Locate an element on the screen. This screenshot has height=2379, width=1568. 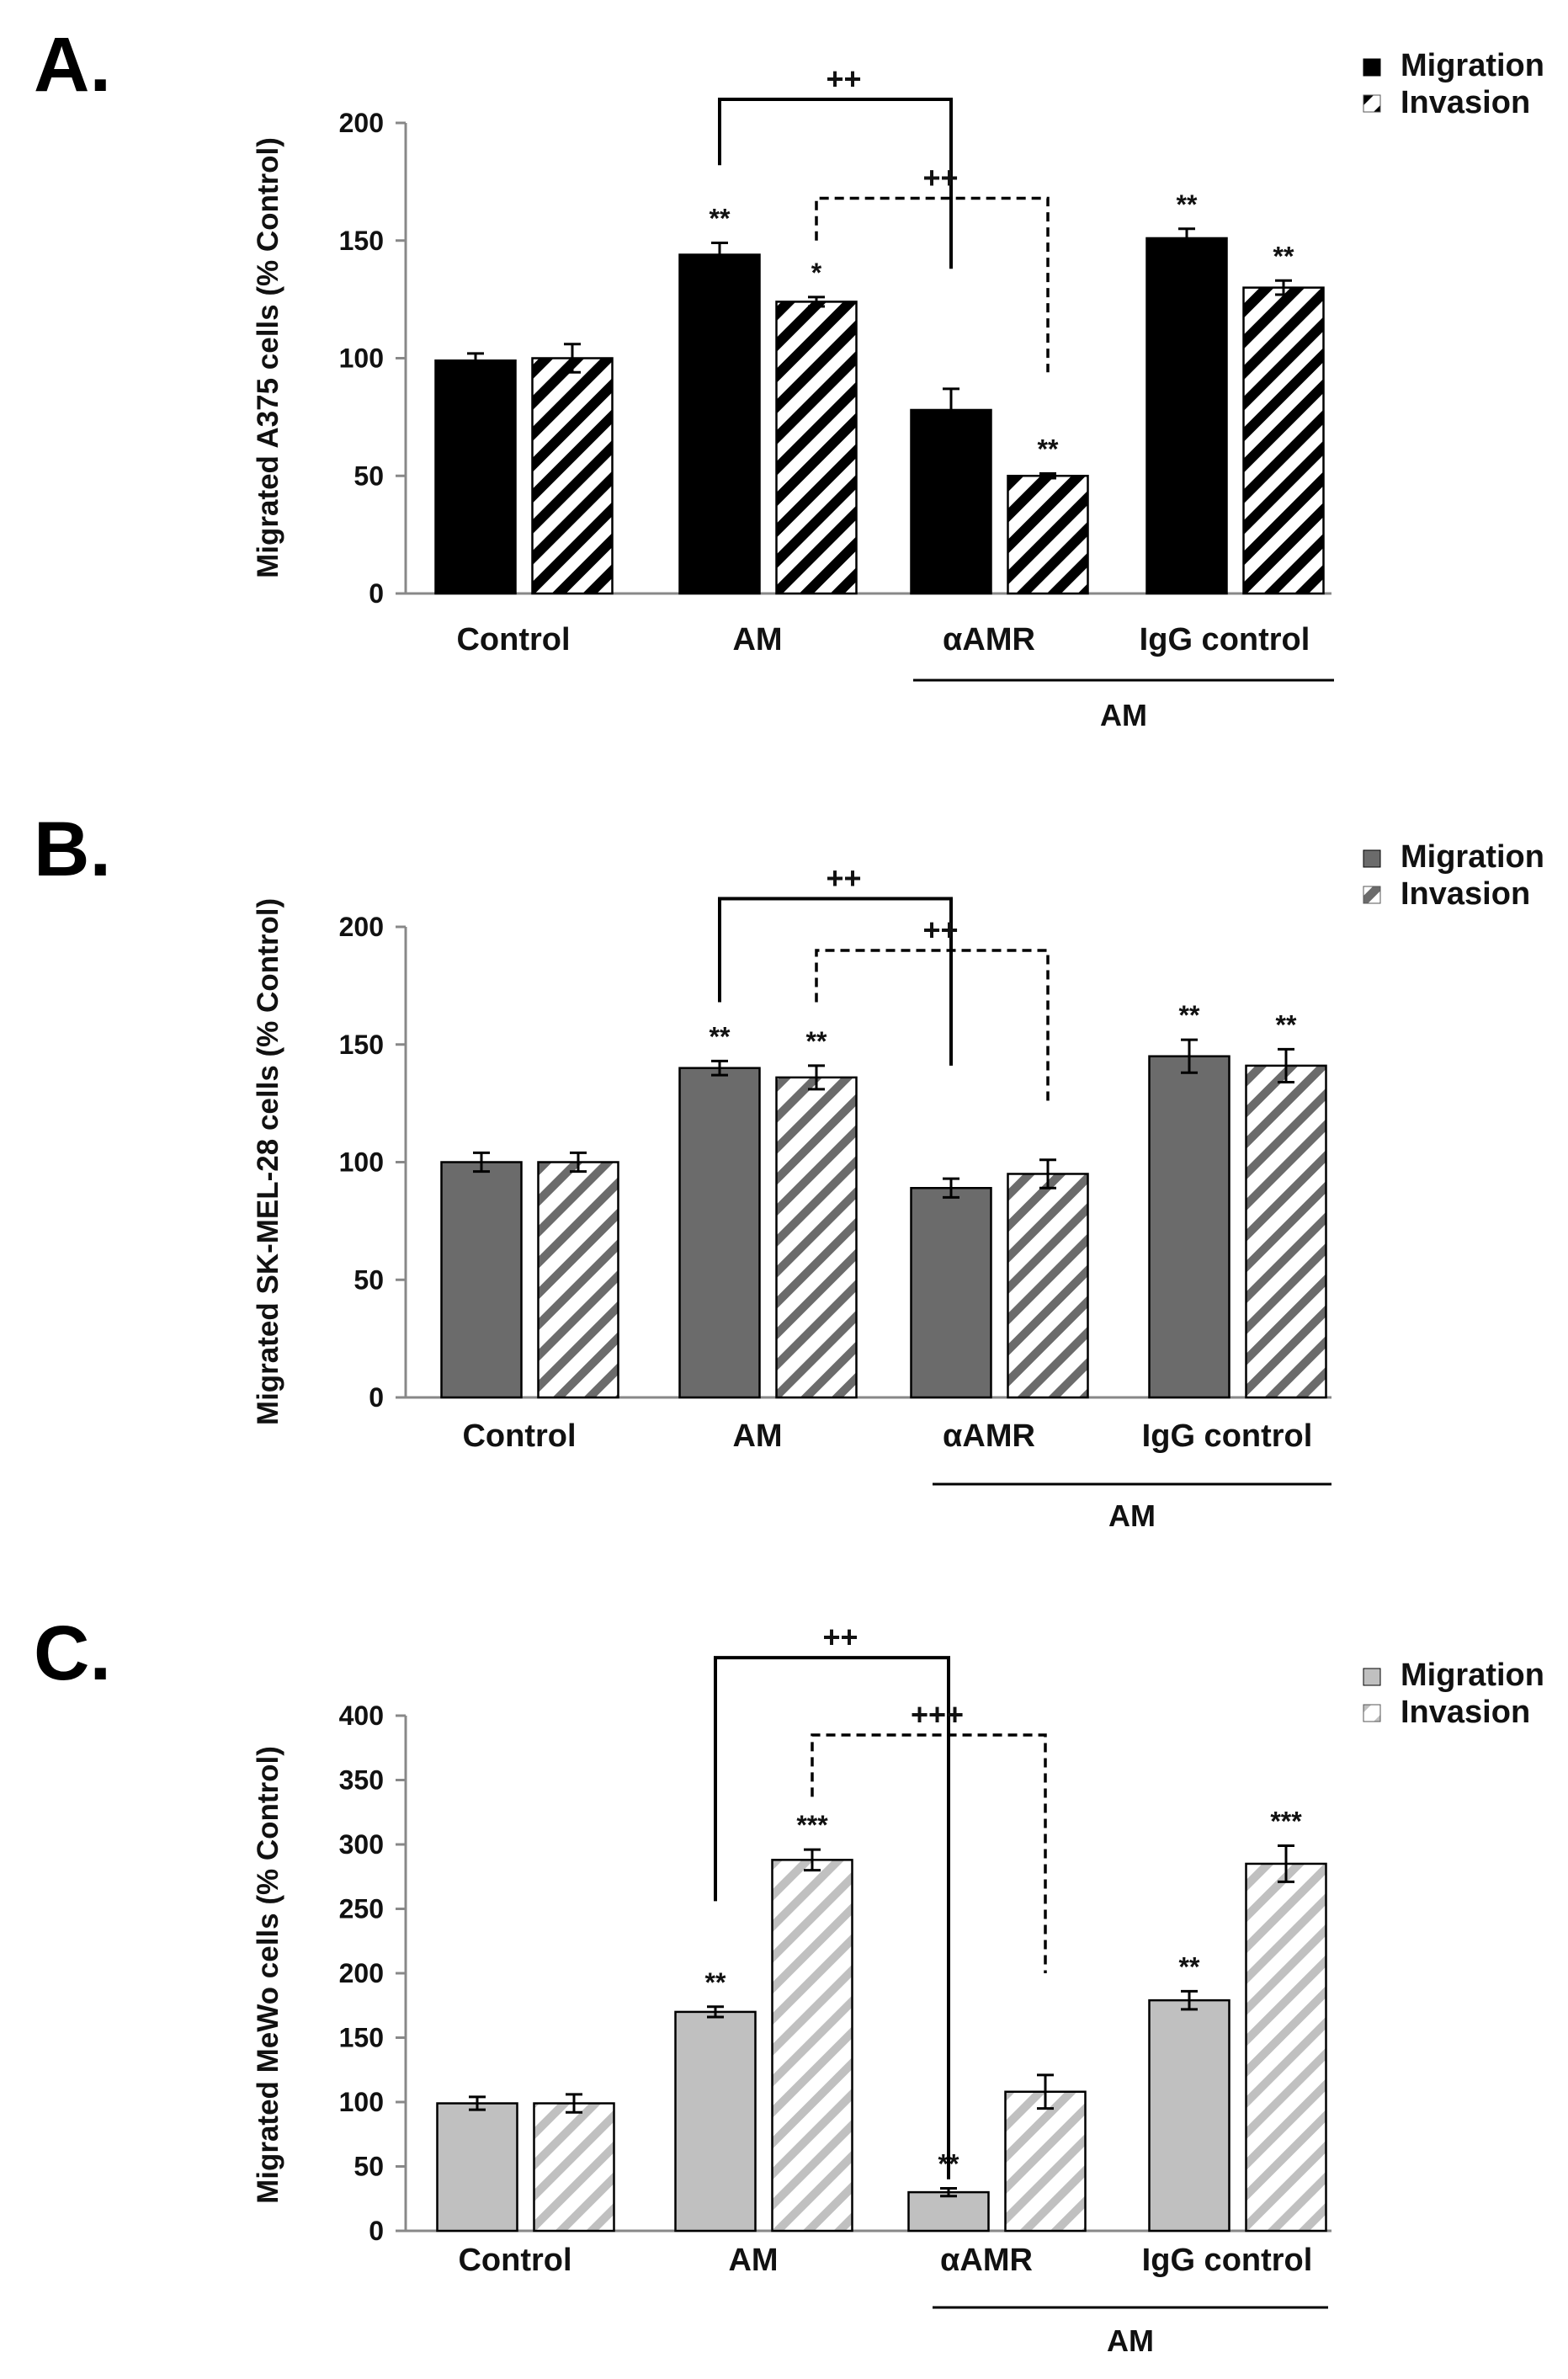
y-axis-label: Migrated MeWo cells (% Control) is located at coordinates (268, 1975).